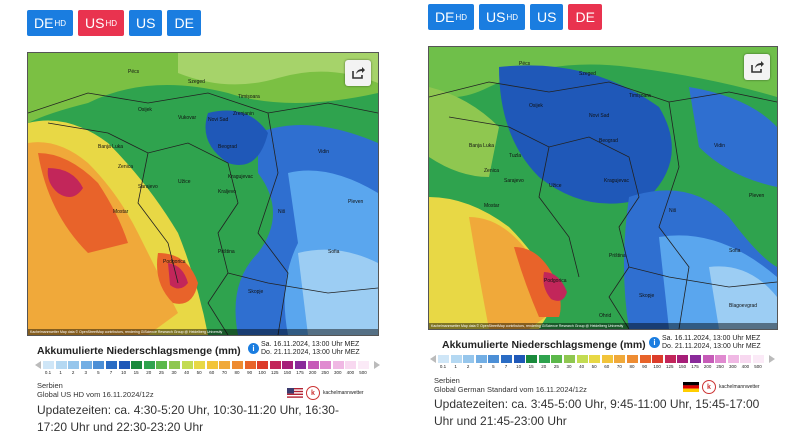  I want to click on model-label: Global US HD vom 16.11.2024/12z, so click(95, 394).